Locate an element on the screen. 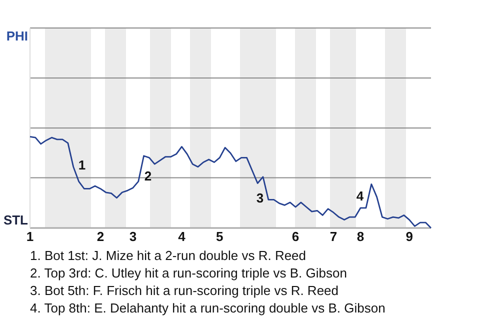 This screenshot has width=480, height=320. text: 3. Bot 5th: F. Frisch hit a run-scoring triple vs R. Reed is located at coordinates (184, 290).